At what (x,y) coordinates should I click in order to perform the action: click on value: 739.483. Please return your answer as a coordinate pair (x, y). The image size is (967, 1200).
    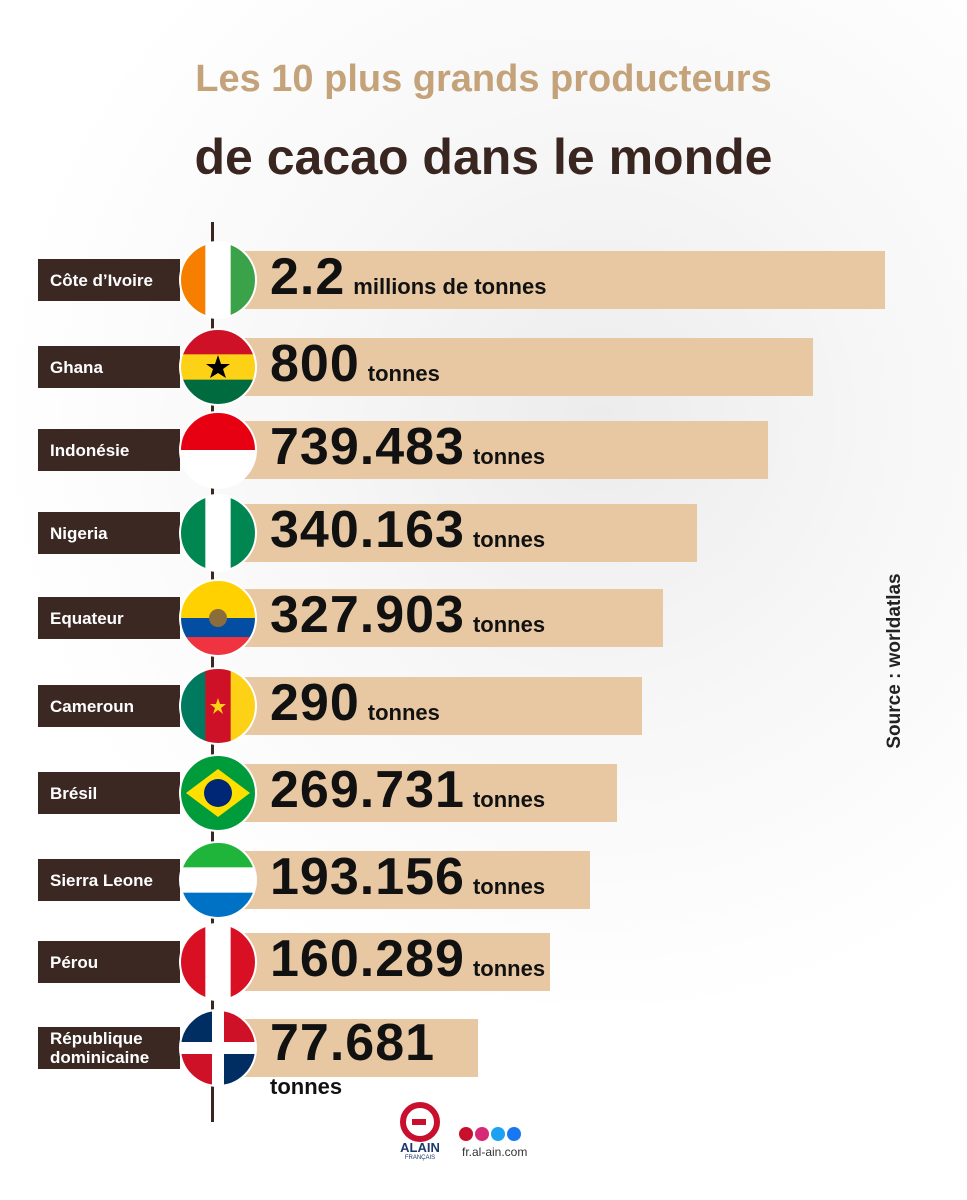
    Looking at the image, I should click on (367, 447).